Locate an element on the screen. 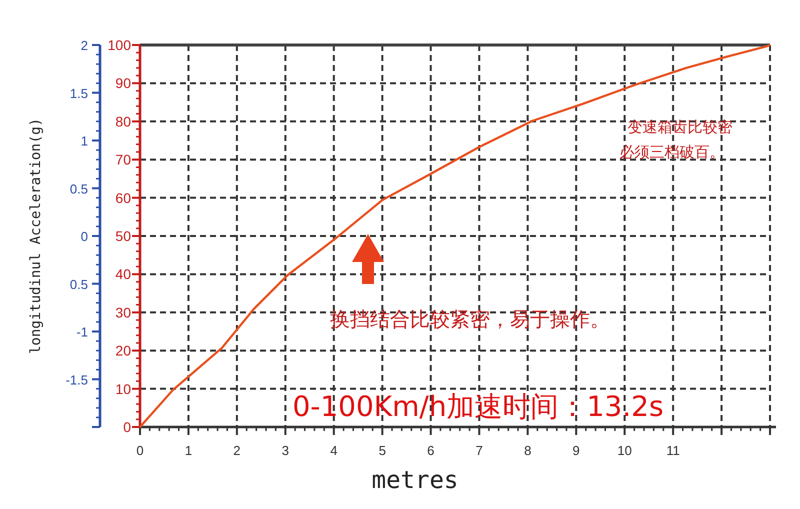 Image resolution: width=800 pixels, height=509 pixels. x-tick-label: 10 is located at coordinates (624, 450).